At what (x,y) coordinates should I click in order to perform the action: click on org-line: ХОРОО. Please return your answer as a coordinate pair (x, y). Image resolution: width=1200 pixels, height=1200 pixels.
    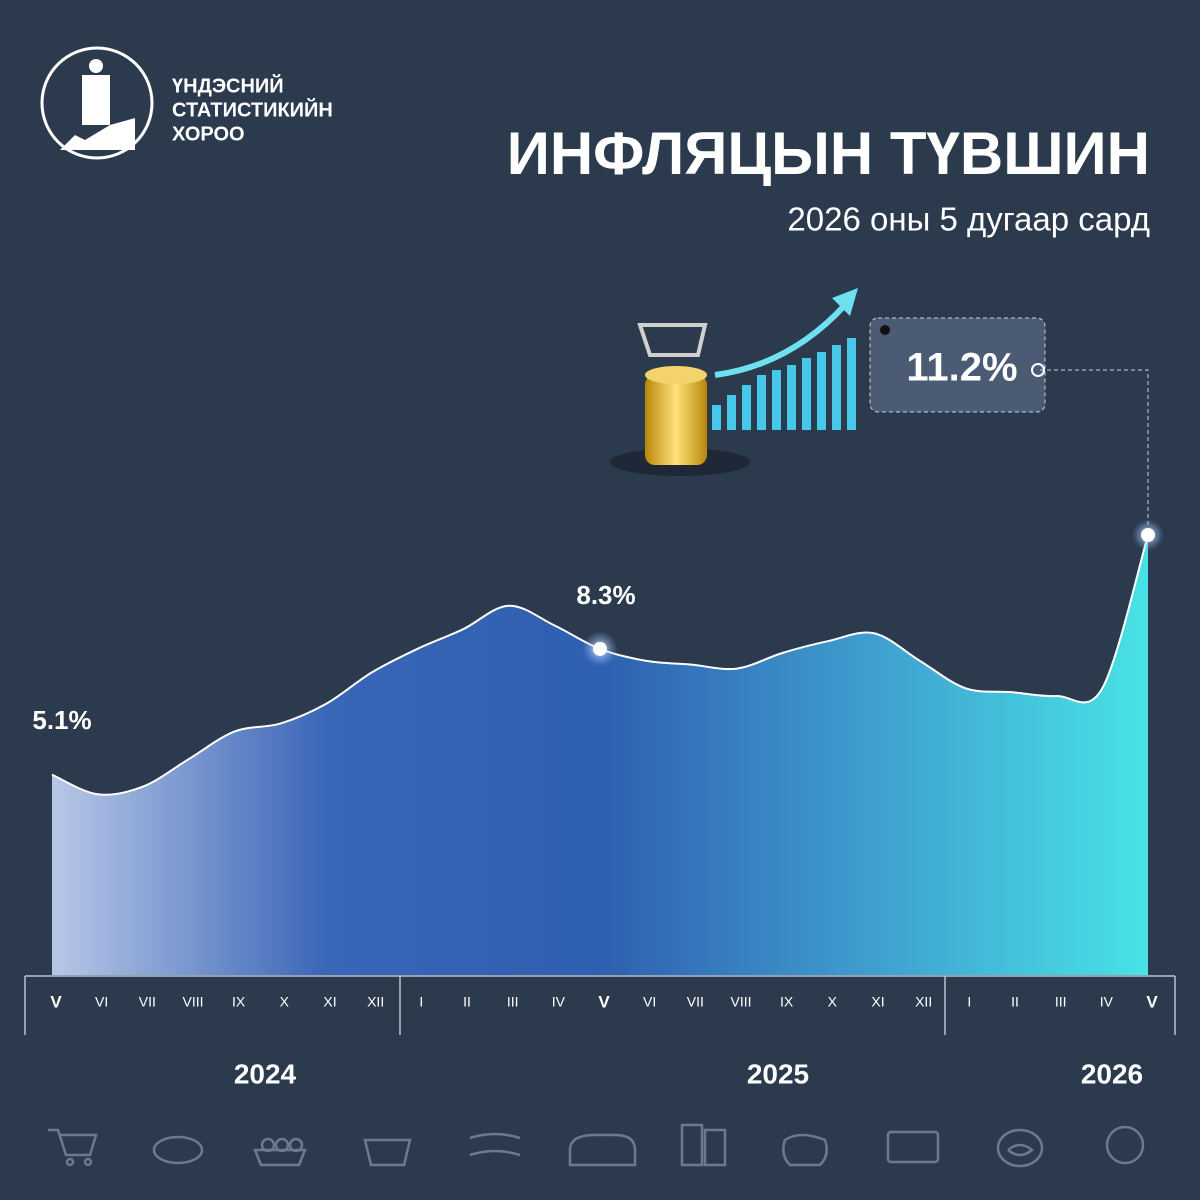
    Looking at the image, I should click on (208, 134).